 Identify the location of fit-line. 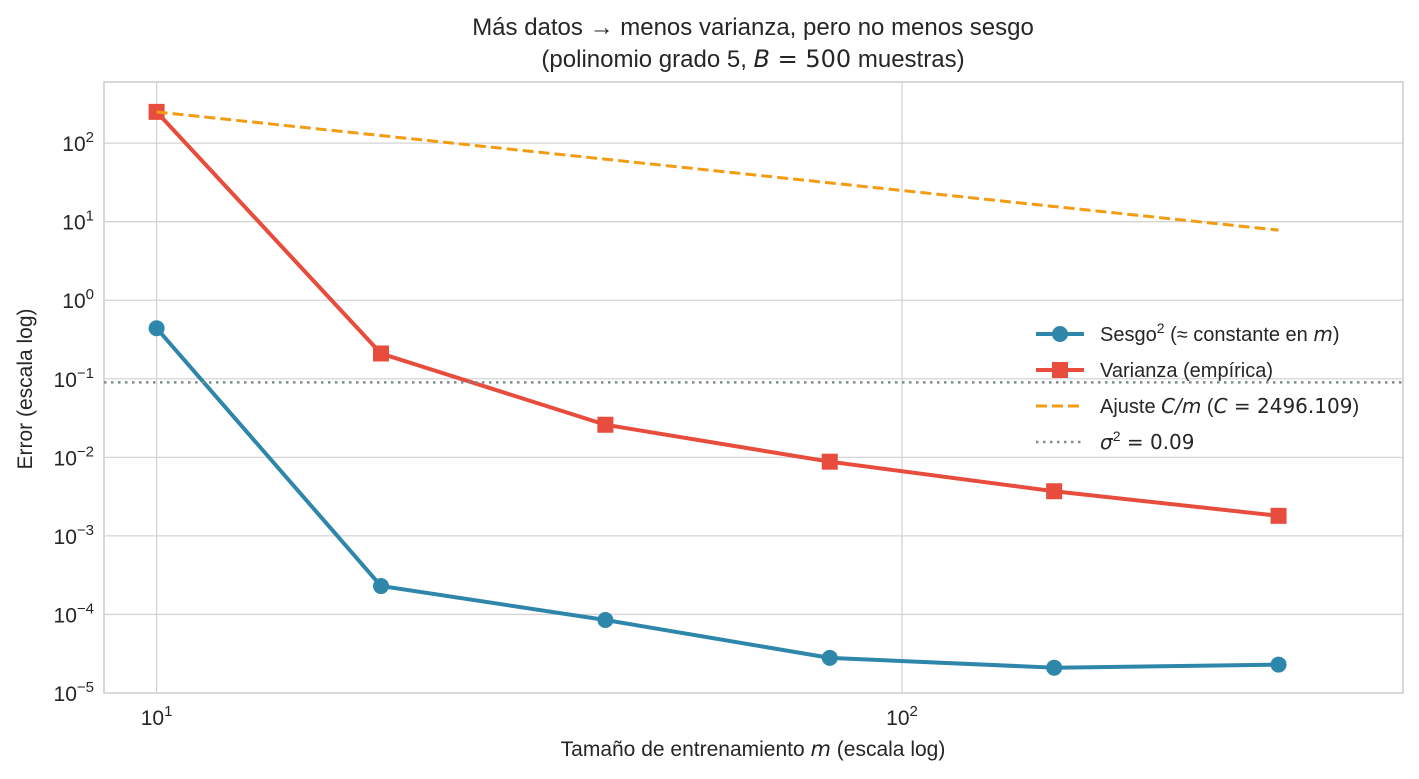
(717, 171).